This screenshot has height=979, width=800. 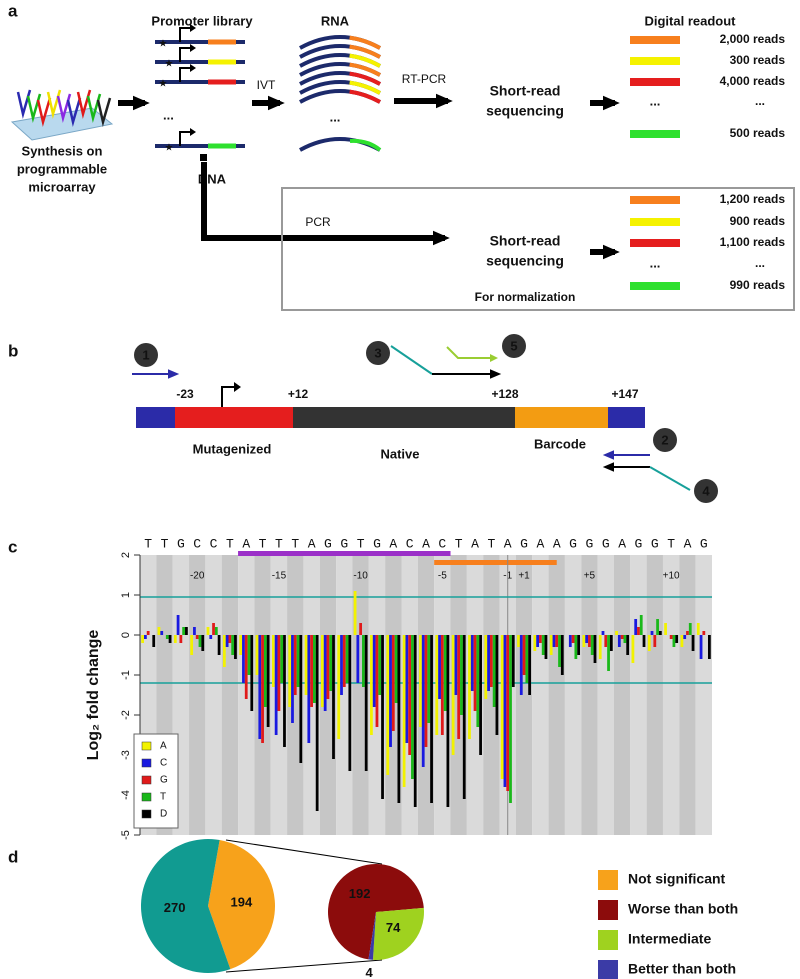 What do you see at coordinates (753, 242) in the screenshot?
I see `label: 1,100 reads` at bounding box center [753, 242].